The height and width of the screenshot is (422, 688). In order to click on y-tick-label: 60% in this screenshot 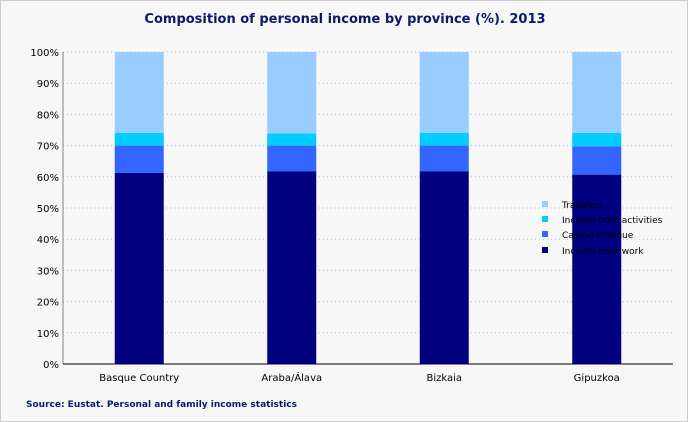, I will do `click(48, 178)`.